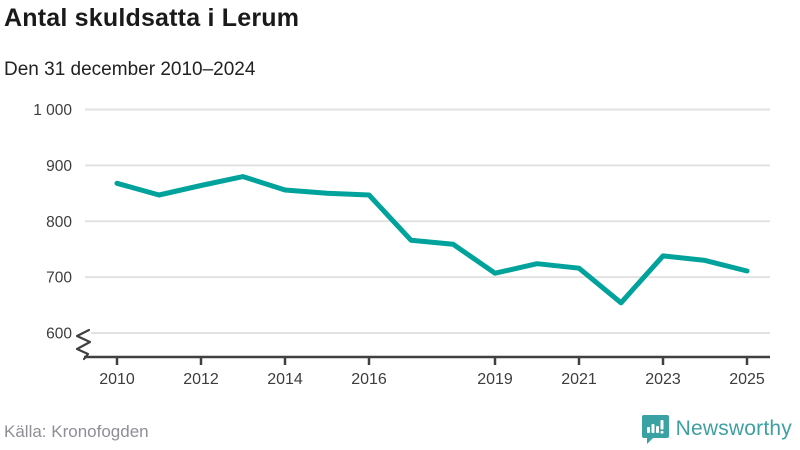 This screenshot has height=450, width=800. What do you see at coordinates (52, 110) in the screenshot?
I see `y-axis-tick-label: 1 000` at bounding box center [52, 110].